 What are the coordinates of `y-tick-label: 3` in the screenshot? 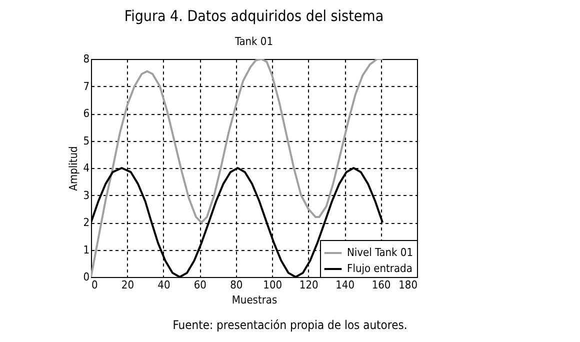 It's located at (86, 195).